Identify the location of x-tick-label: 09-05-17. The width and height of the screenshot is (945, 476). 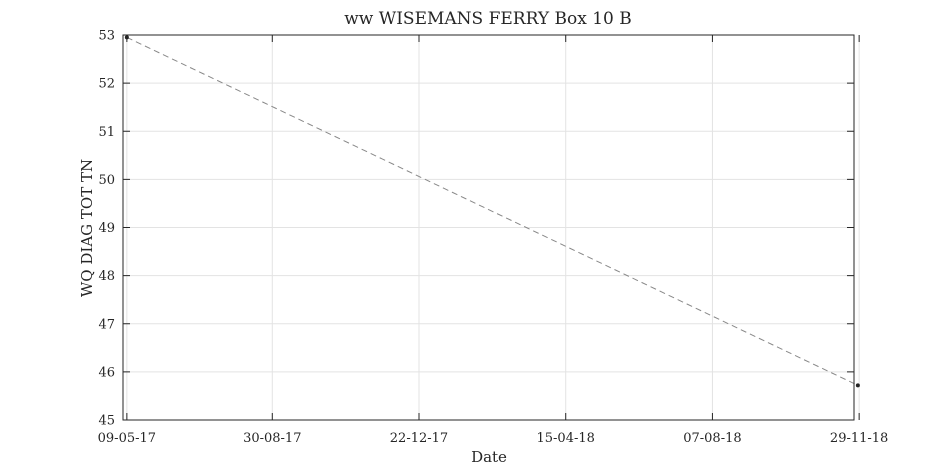
(127, 438).